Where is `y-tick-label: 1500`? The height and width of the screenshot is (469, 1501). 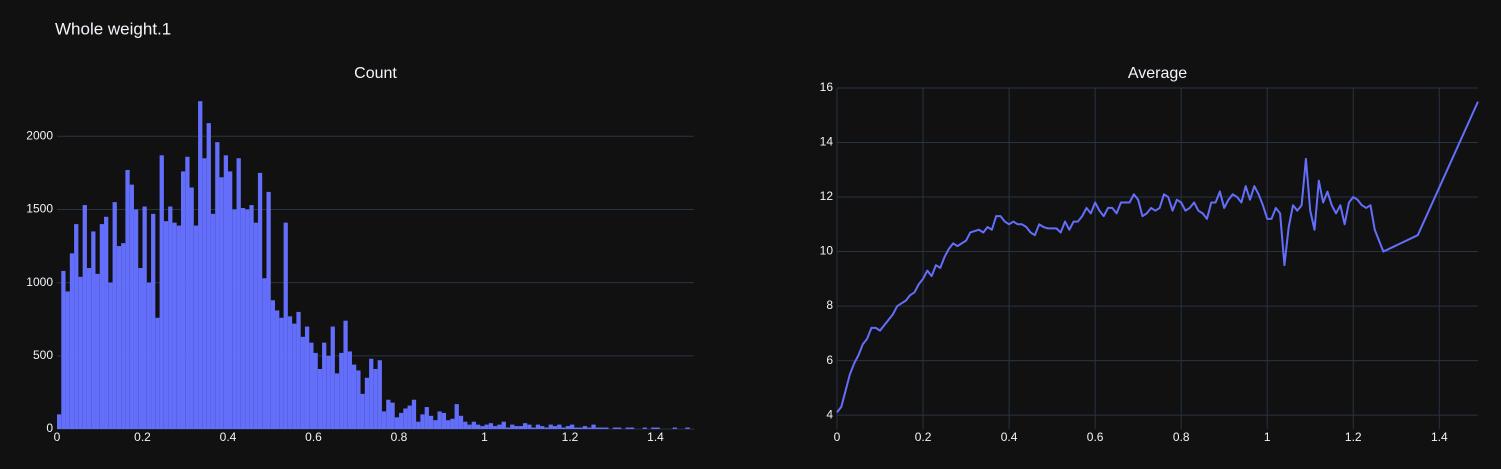
y-tick-label: 1500 is located at coordinates (39, 209).